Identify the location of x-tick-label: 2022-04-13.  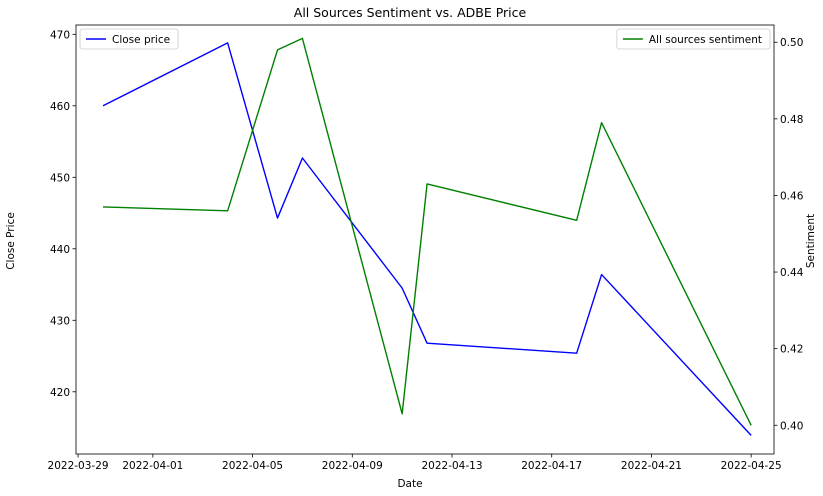
(451, 466).